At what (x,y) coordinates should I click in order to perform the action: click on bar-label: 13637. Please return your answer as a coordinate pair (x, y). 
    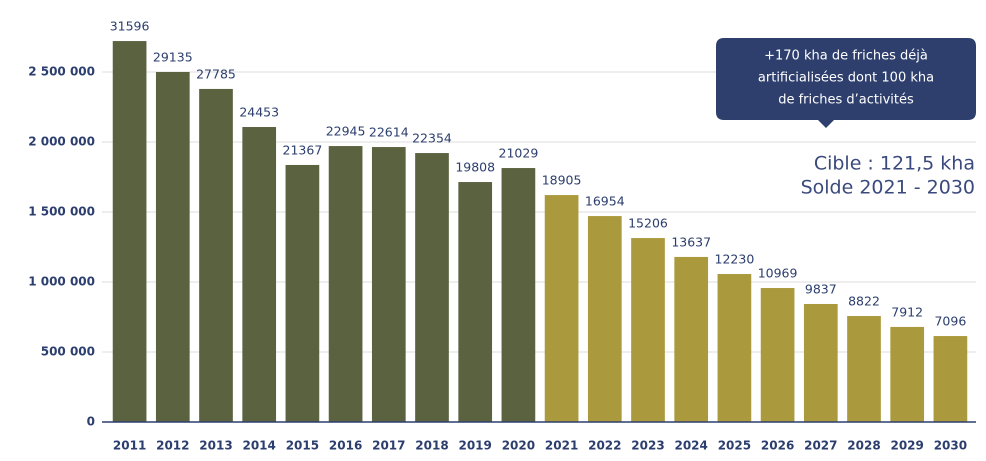
    Looking at the image, I should click on (691, 241).